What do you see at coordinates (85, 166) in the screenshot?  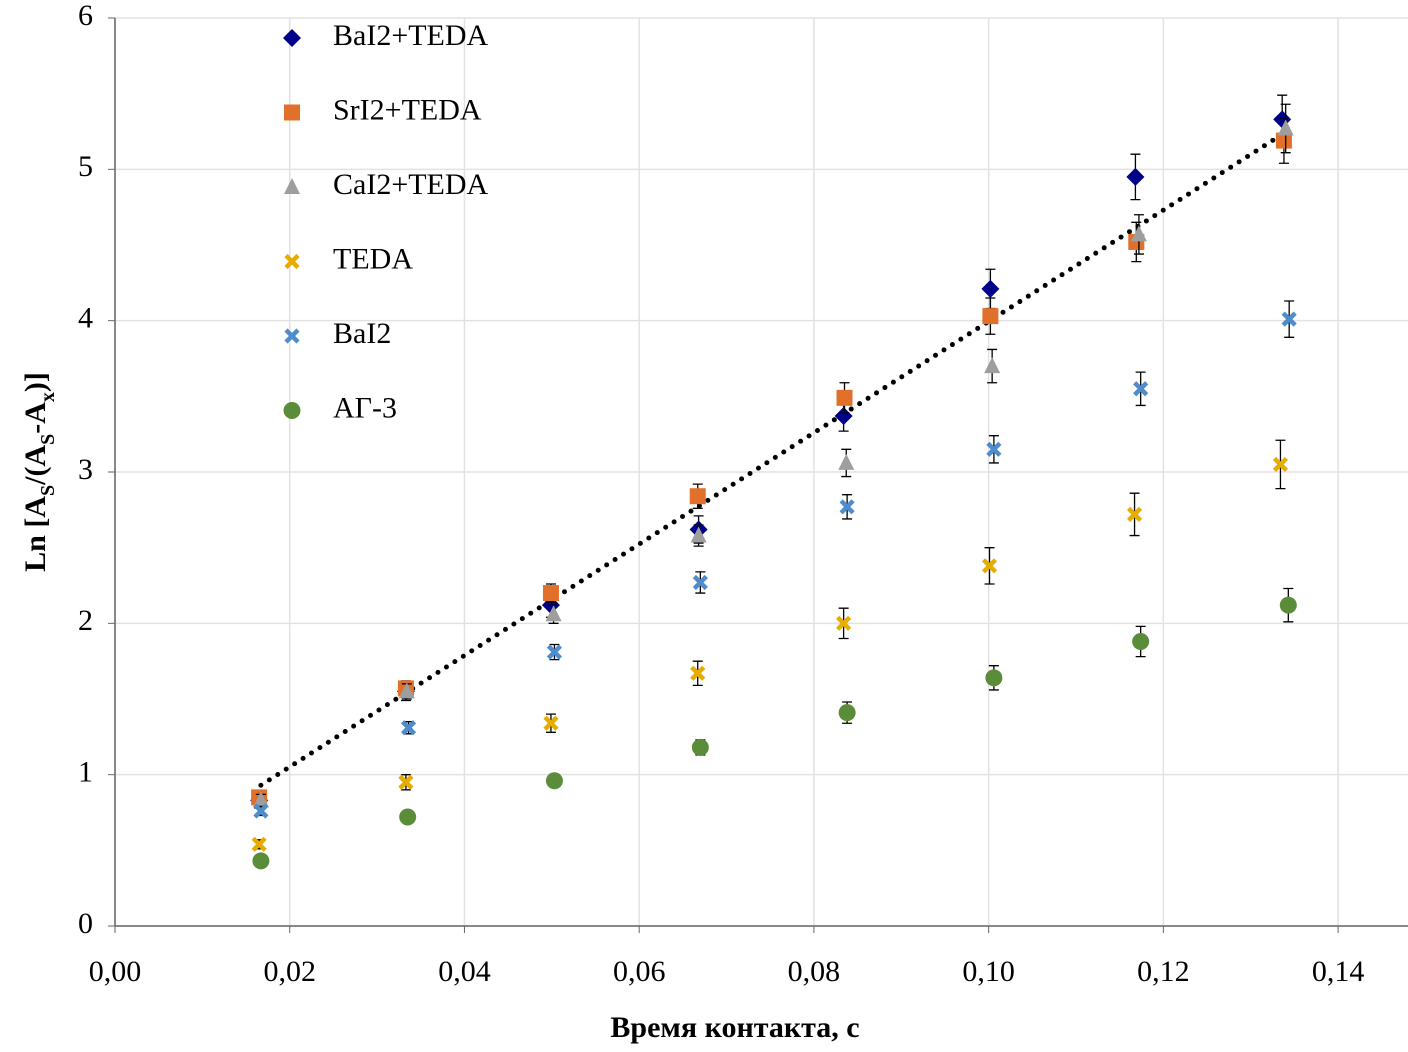 I see `y-tick-label: 5` at bounding box center [85, 166].